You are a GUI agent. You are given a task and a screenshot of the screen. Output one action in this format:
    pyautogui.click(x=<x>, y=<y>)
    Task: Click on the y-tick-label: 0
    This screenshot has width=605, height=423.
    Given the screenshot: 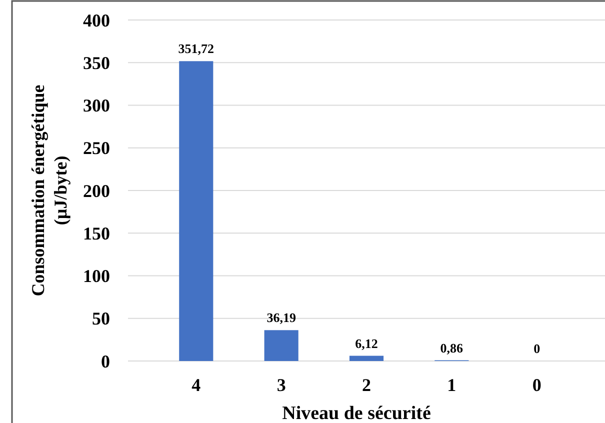 What is the action you would take?
    pyautogui.click(x=105, y=361)
    